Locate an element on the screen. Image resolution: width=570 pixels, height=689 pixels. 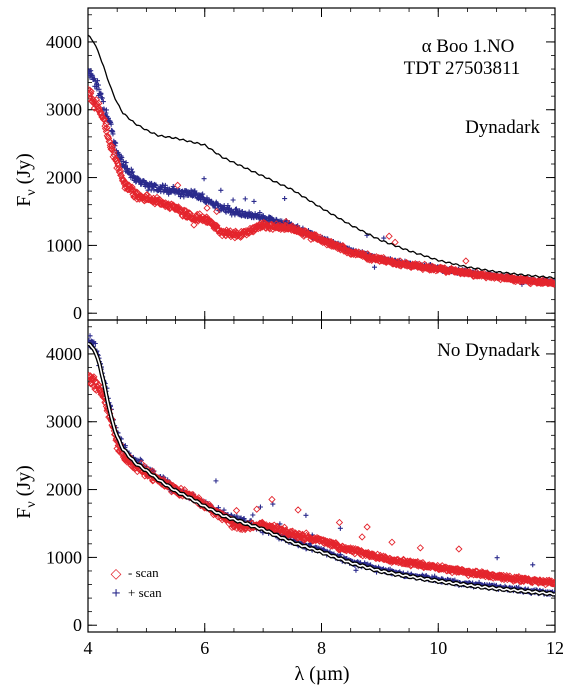
x-tick-label: 10 is located at coordinates (438, 648).